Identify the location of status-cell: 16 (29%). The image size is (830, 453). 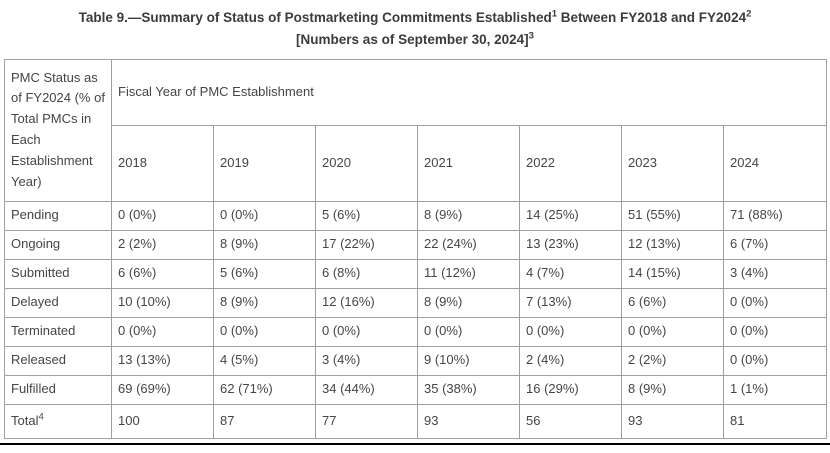
(570, 389).